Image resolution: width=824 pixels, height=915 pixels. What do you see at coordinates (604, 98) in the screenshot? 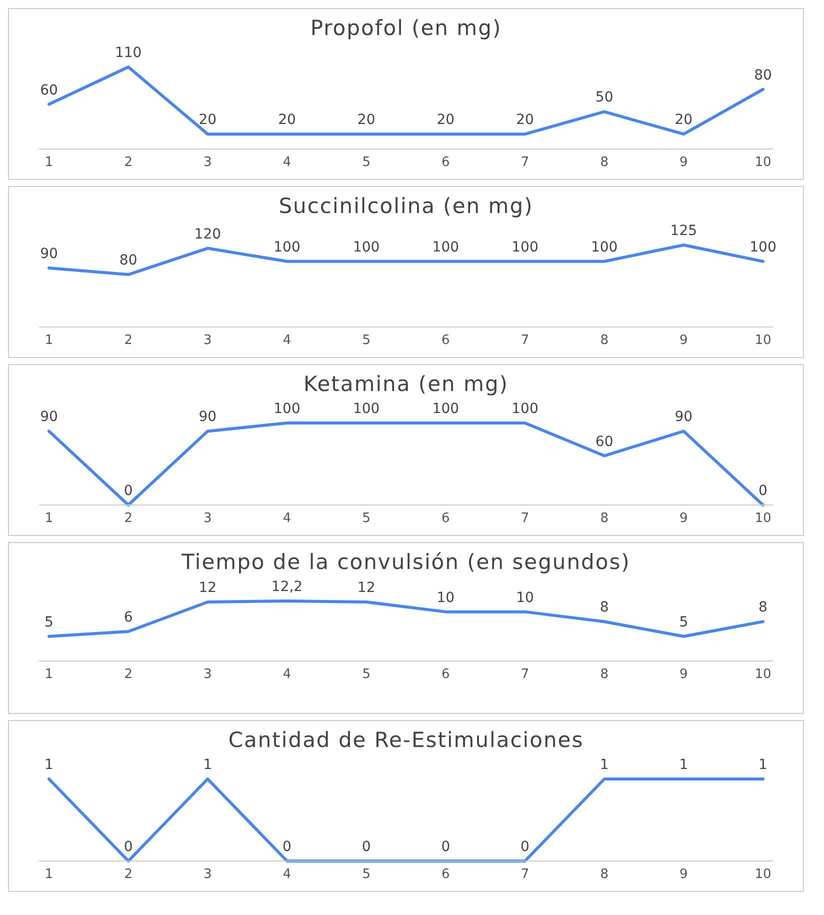
I see `data-label: 50` at bounding box center [604, 98].